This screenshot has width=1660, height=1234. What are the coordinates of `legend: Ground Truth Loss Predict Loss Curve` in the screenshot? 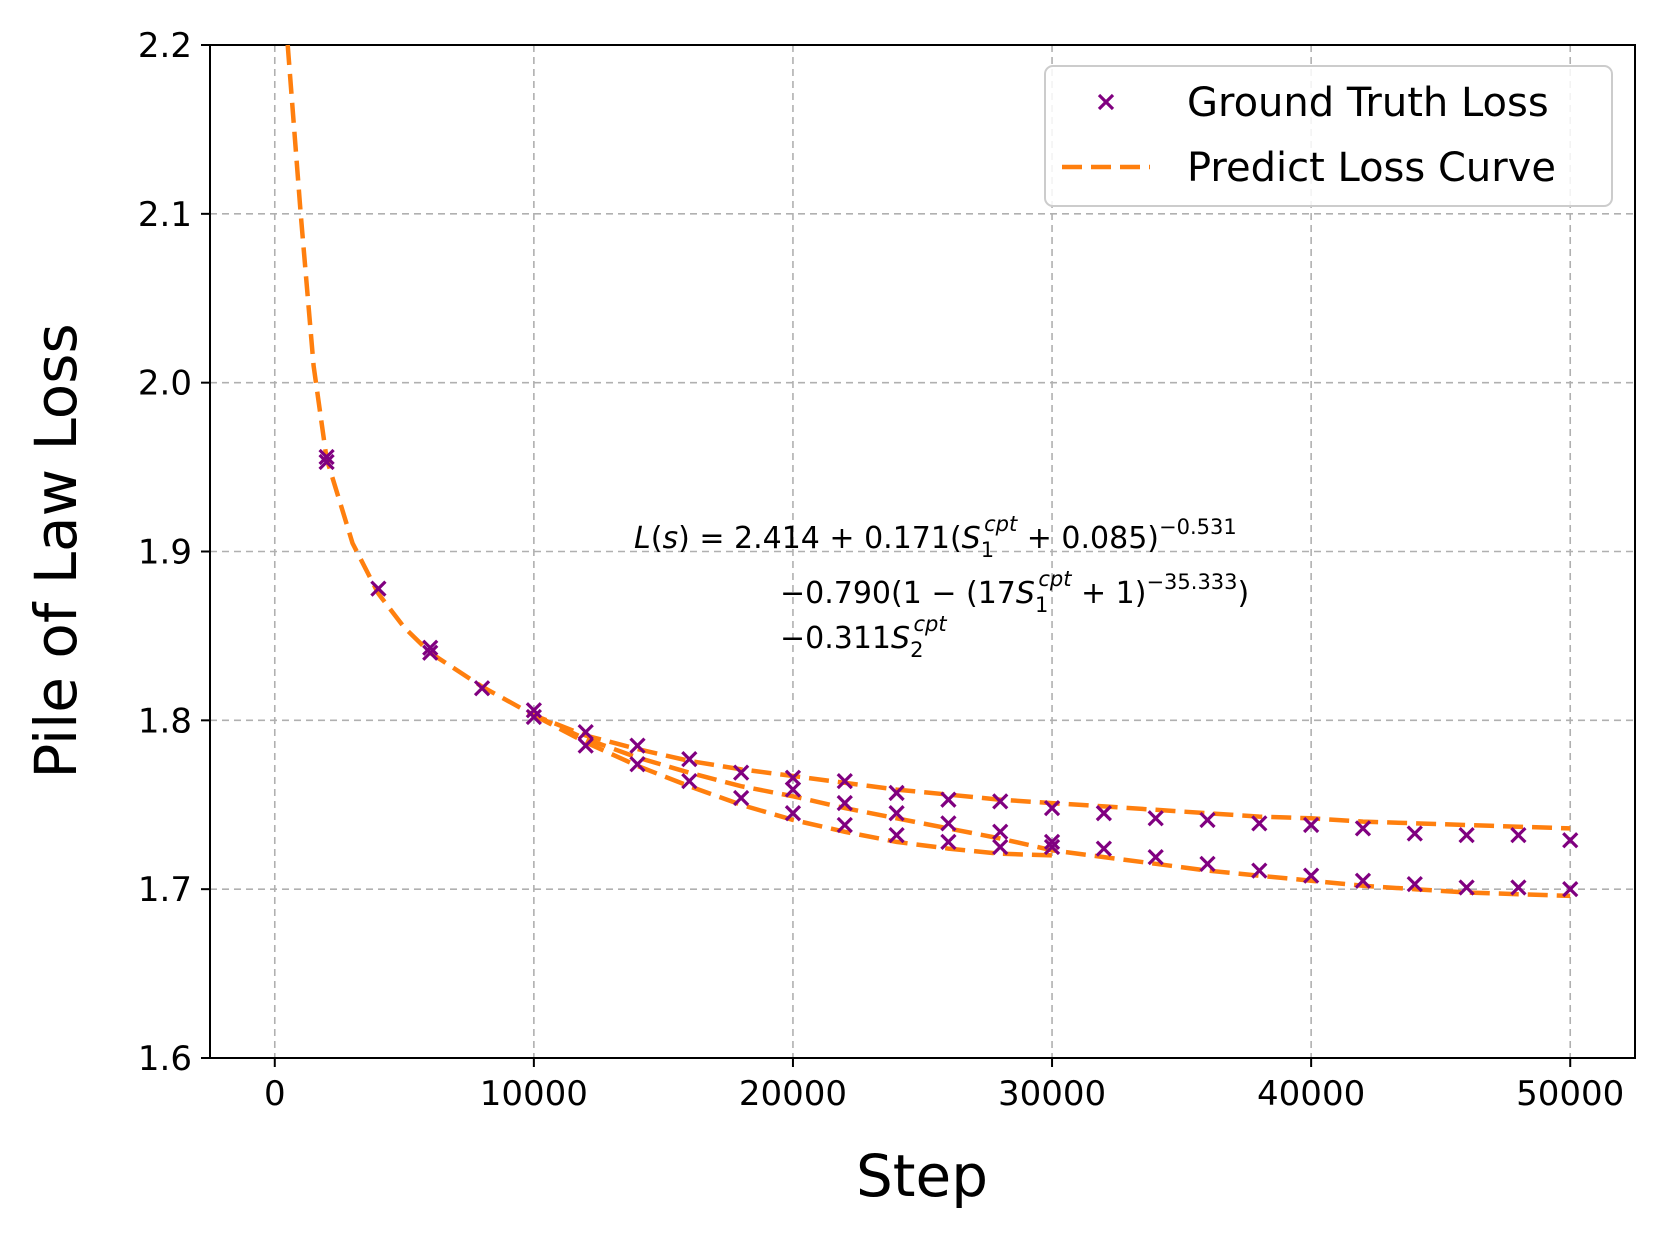 It's located at (1328, 136).